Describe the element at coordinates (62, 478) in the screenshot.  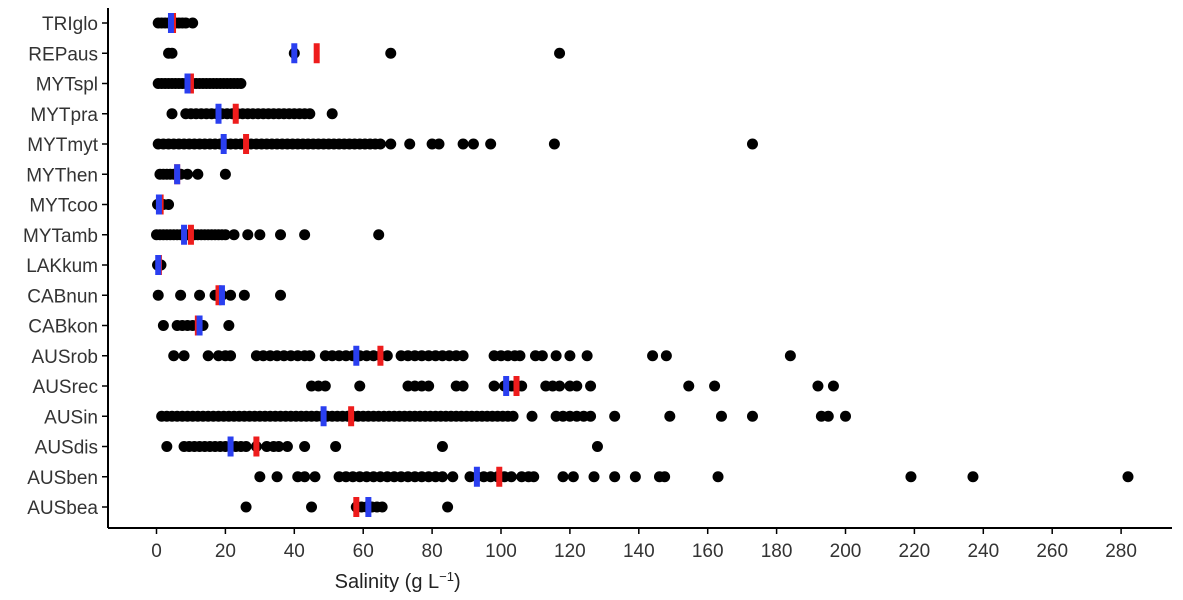
I see `y-tick-label: AUSben` at that location.